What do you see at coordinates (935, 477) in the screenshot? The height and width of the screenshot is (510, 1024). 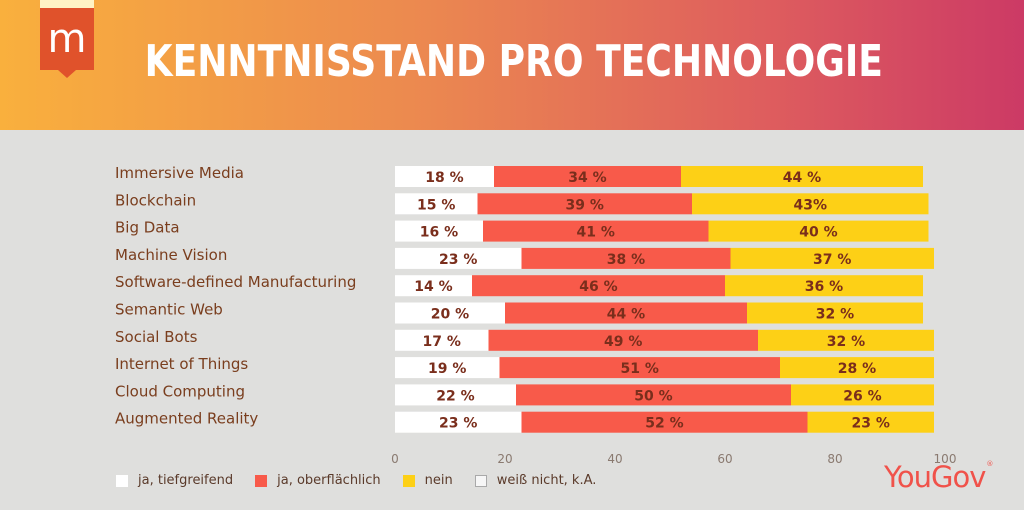 I see `brand-name: YouGov` at bounding box center [935, 477].